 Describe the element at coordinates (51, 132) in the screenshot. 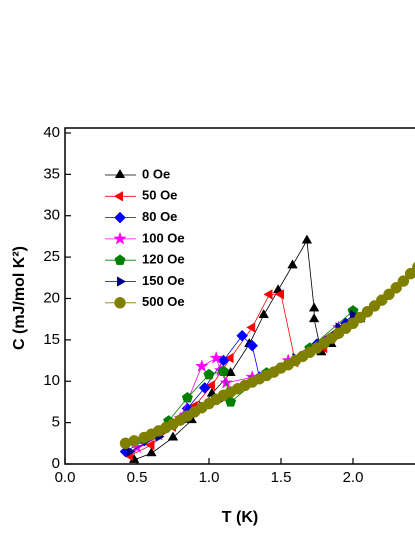

I see `y-tick-label: 40` at that location.